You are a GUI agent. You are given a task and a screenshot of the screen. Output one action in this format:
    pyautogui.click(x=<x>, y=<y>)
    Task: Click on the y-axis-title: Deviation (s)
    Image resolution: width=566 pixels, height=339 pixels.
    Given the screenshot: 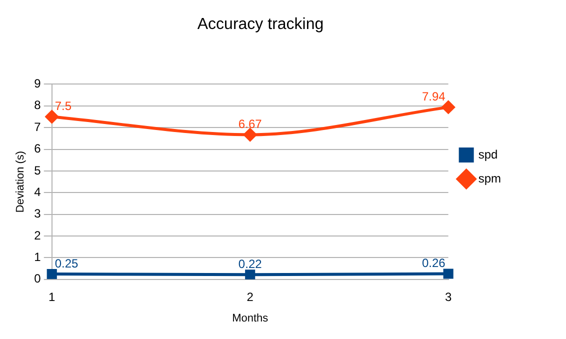 What is the action you would take?
    pyautogui.click(x=20, y=181)
    